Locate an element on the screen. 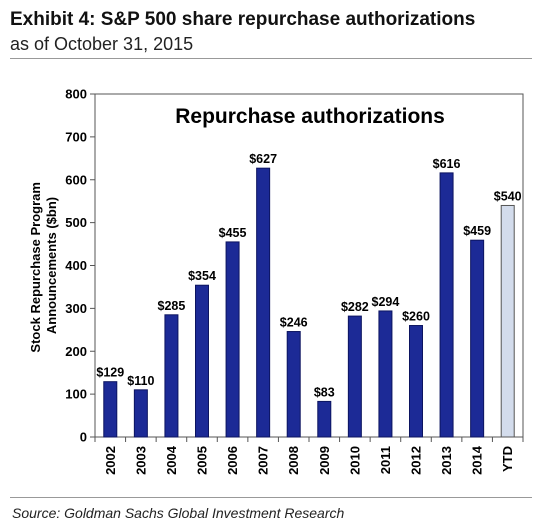 Image resolution: width=542 pixels, height=530 pixels. x-tick-label: 2002 is located at coordinates (110, 460).